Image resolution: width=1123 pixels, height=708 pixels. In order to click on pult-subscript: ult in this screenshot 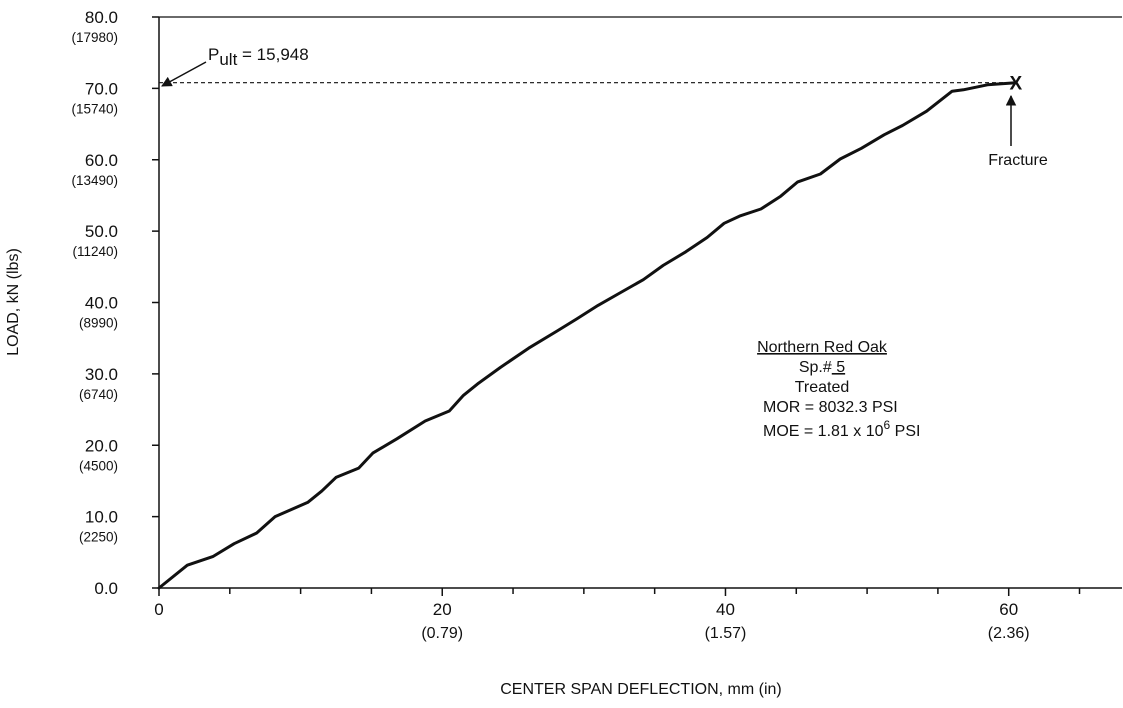, I will do `click(228, 59)`.